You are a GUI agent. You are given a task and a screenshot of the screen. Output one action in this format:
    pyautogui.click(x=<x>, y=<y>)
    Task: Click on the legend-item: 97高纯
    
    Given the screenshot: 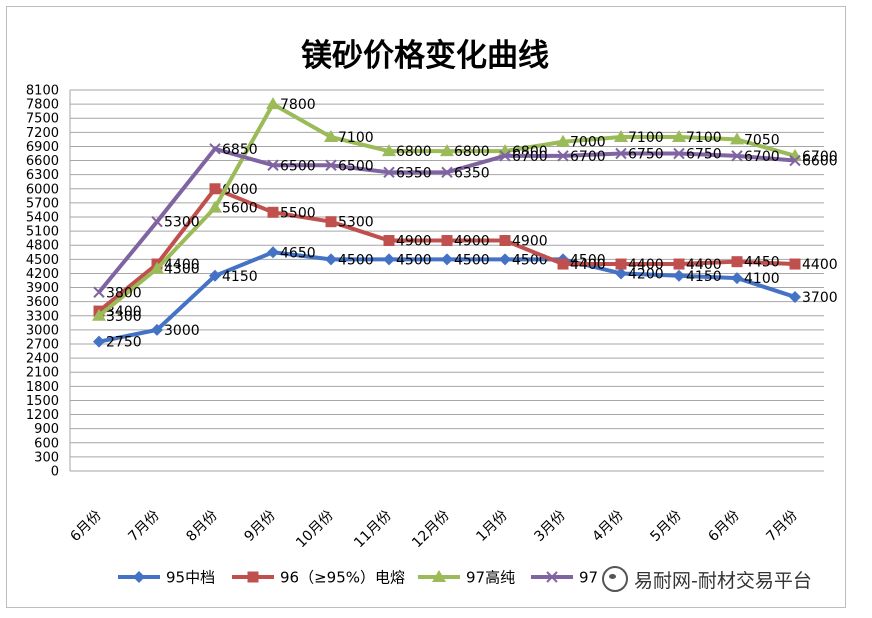 What is the action you would take?
    pyautogui.click(x=466, y=578)
    